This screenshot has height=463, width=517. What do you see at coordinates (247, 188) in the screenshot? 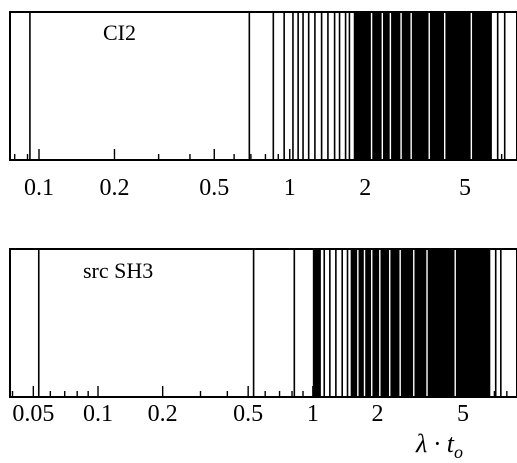
I see `x-axis-tick-labels: 0.1 0.2 0.5 1 2 5` at bounding box center [247, 188].